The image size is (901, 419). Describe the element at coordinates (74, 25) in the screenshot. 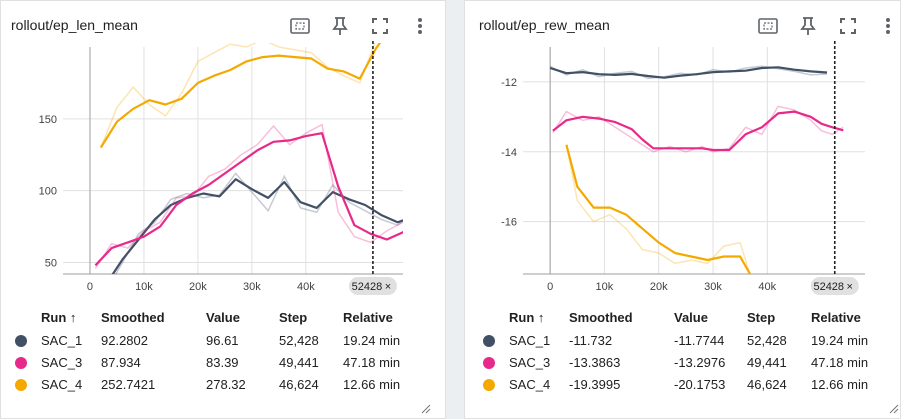

I see `chart-title: rollout/ep_len_mean` at that location.